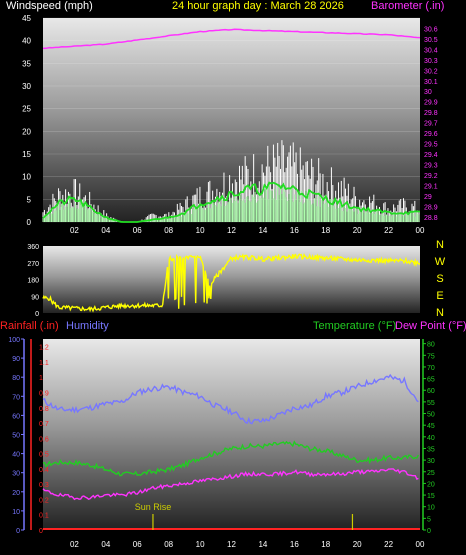 Image resolution: width=466 pixels, height=555 pixels. Describe the element at coordinates (74, 544) in the screenshot. I see `climate-x-tick-label: 02` at that location.